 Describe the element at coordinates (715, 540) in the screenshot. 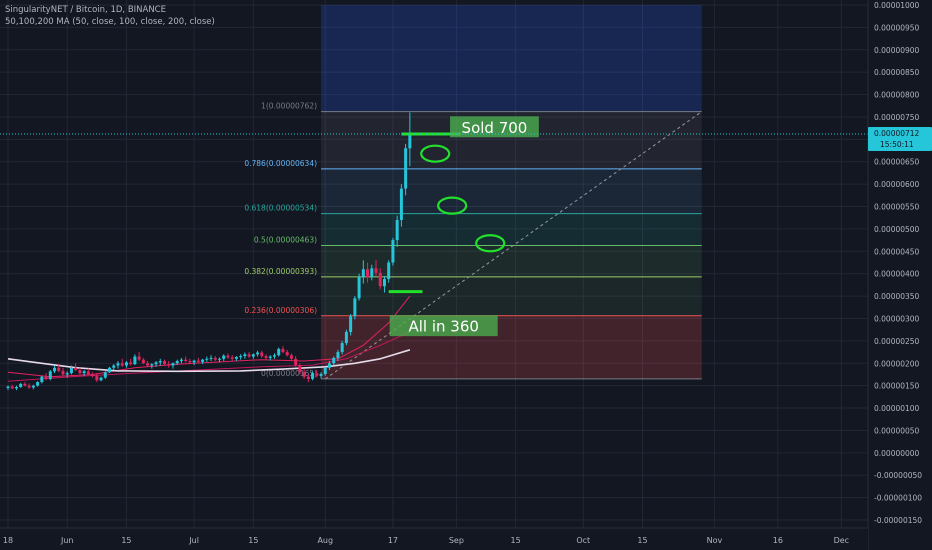

I see `time-tick-label: Nov` at that location.